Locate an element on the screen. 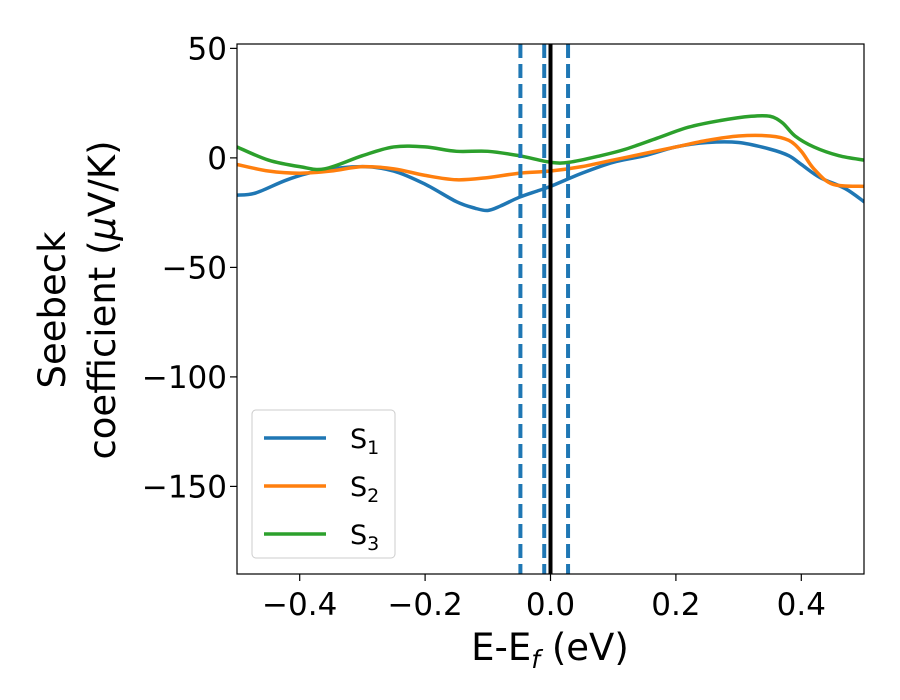 The width and height of the screenshot is (900, 700). y-tick-label: −50 is located at coordinates (194, 268).